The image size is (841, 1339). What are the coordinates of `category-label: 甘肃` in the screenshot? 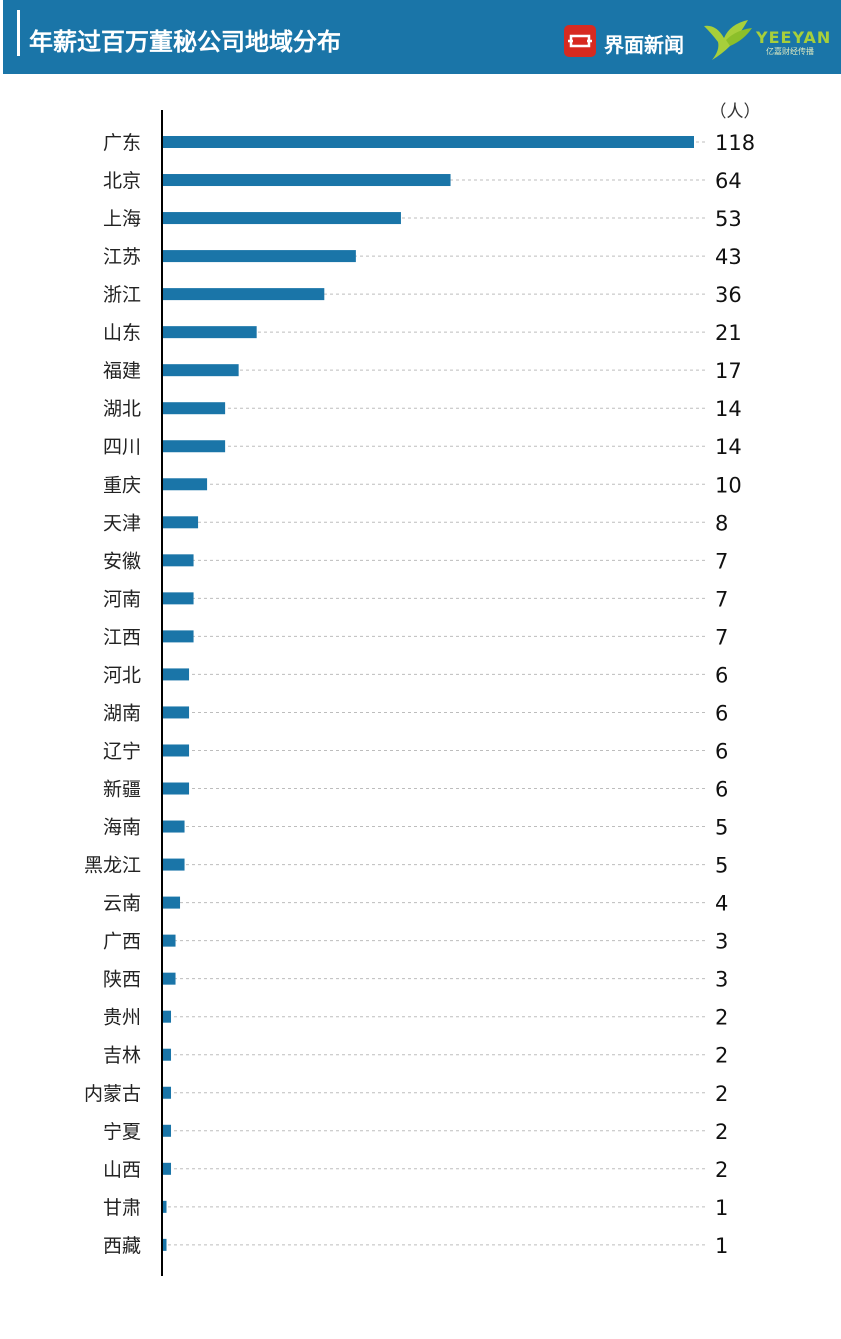 It's located at (122, 1208).